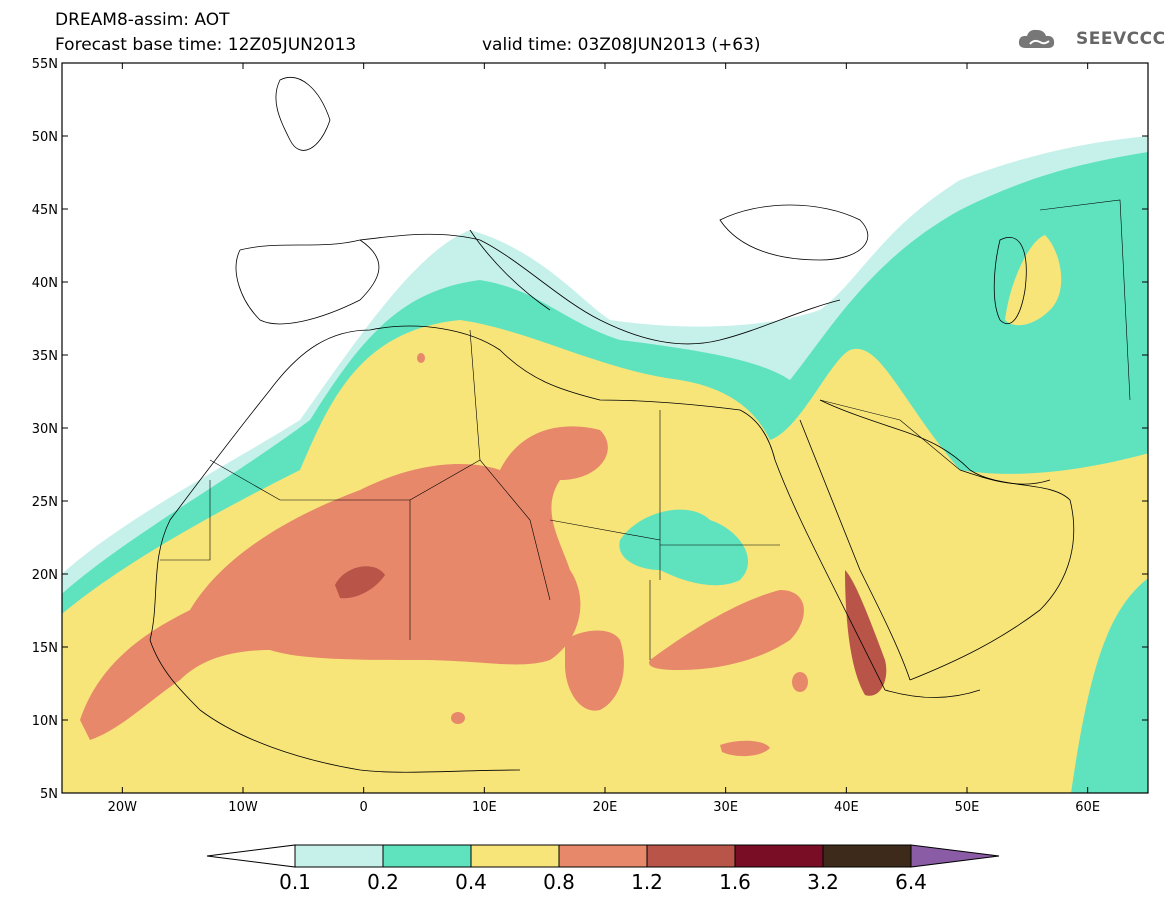 This screenshot has height=905, width=1165. I want to click on aot-level-0.8-spot, so click(421, 358).